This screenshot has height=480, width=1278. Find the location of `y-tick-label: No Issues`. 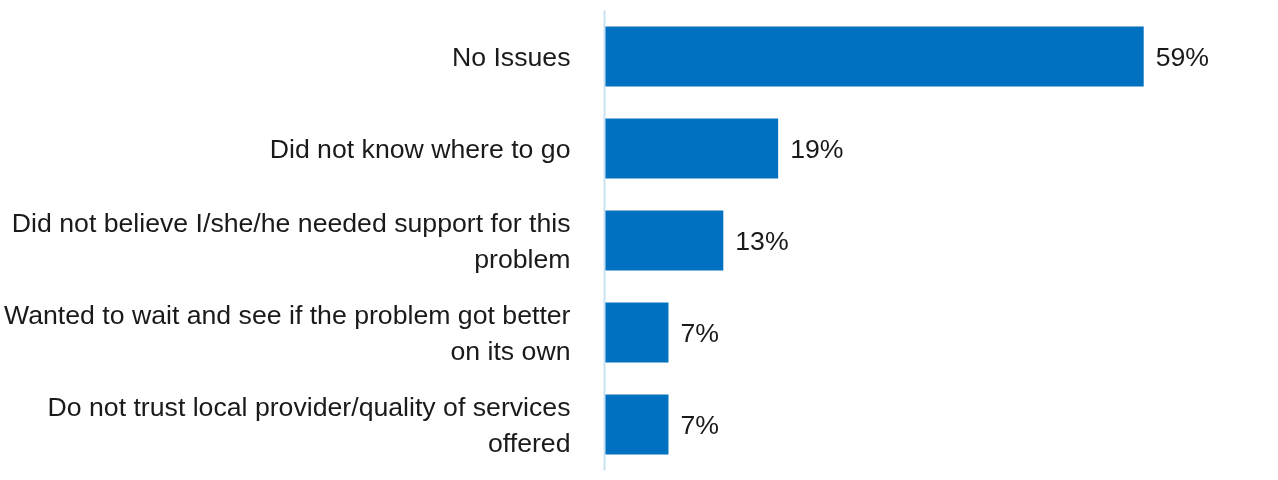

y-tick-label: No Issues is located at coordinates (511, 56).